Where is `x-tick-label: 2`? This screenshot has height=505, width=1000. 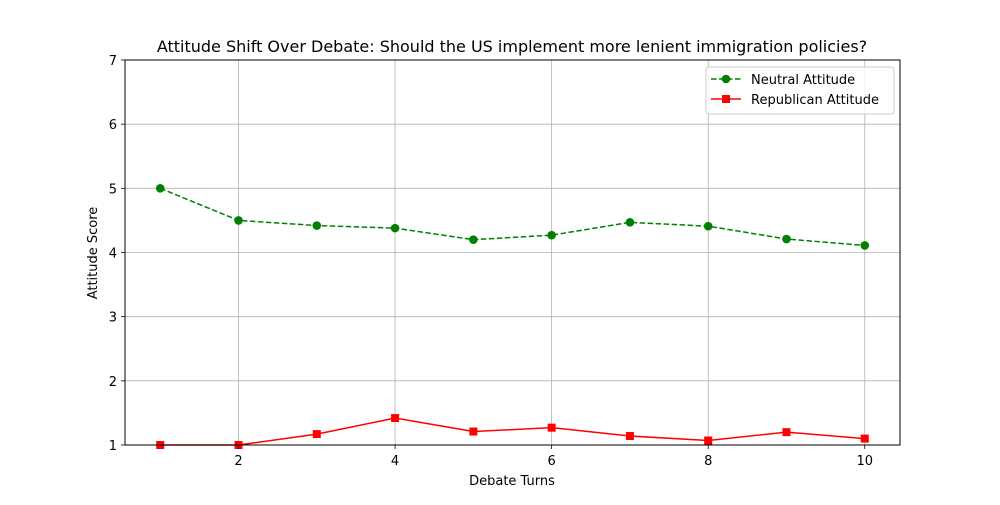 x-tick-label: 2 is located at coordinates (238, 461).